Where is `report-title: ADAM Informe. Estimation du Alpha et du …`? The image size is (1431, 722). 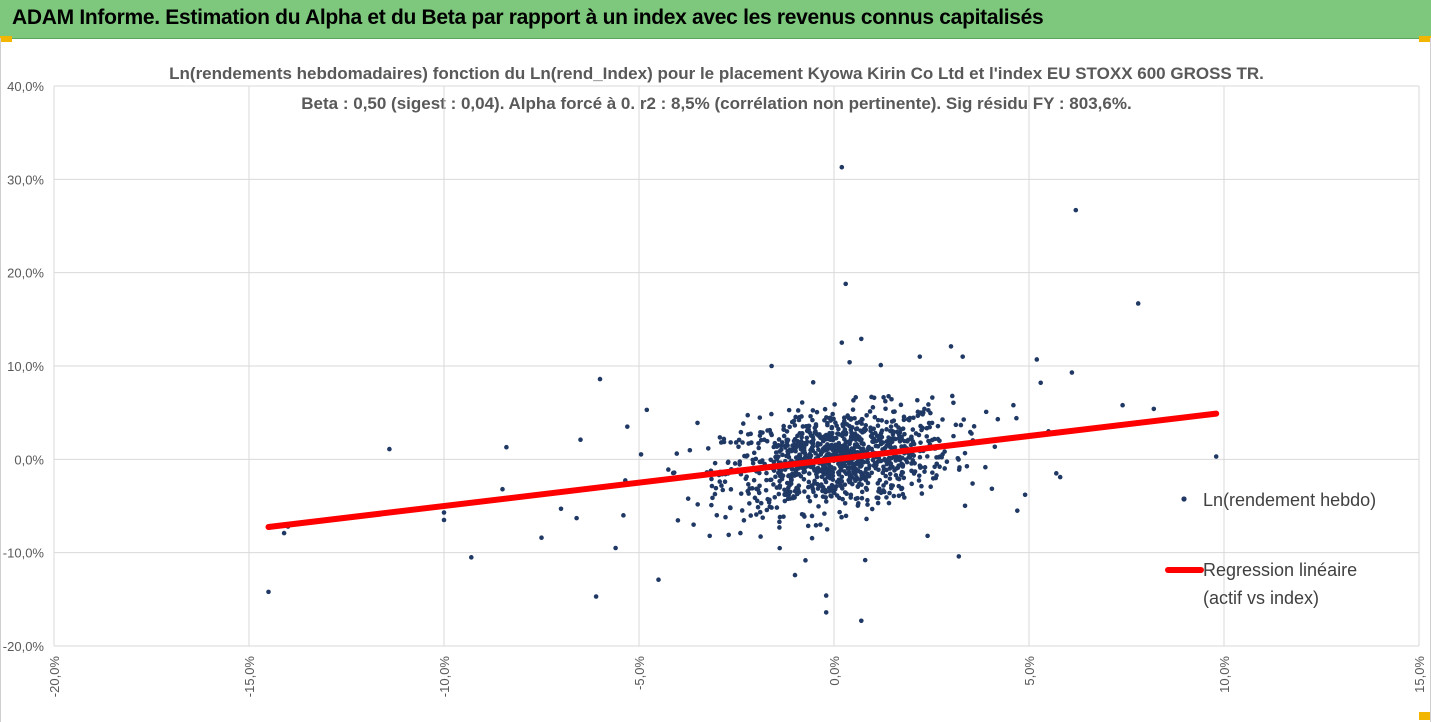 report-title: ADAM Informe. Estimation du Alpha et du … is located at coordinates (528, 17).